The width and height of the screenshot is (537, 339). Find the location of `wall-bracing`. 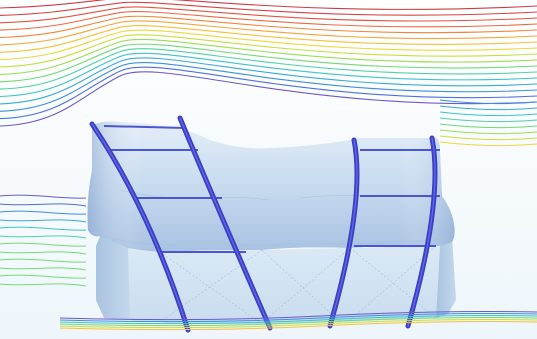

wall-bracing is located at coordinates (298, 285).